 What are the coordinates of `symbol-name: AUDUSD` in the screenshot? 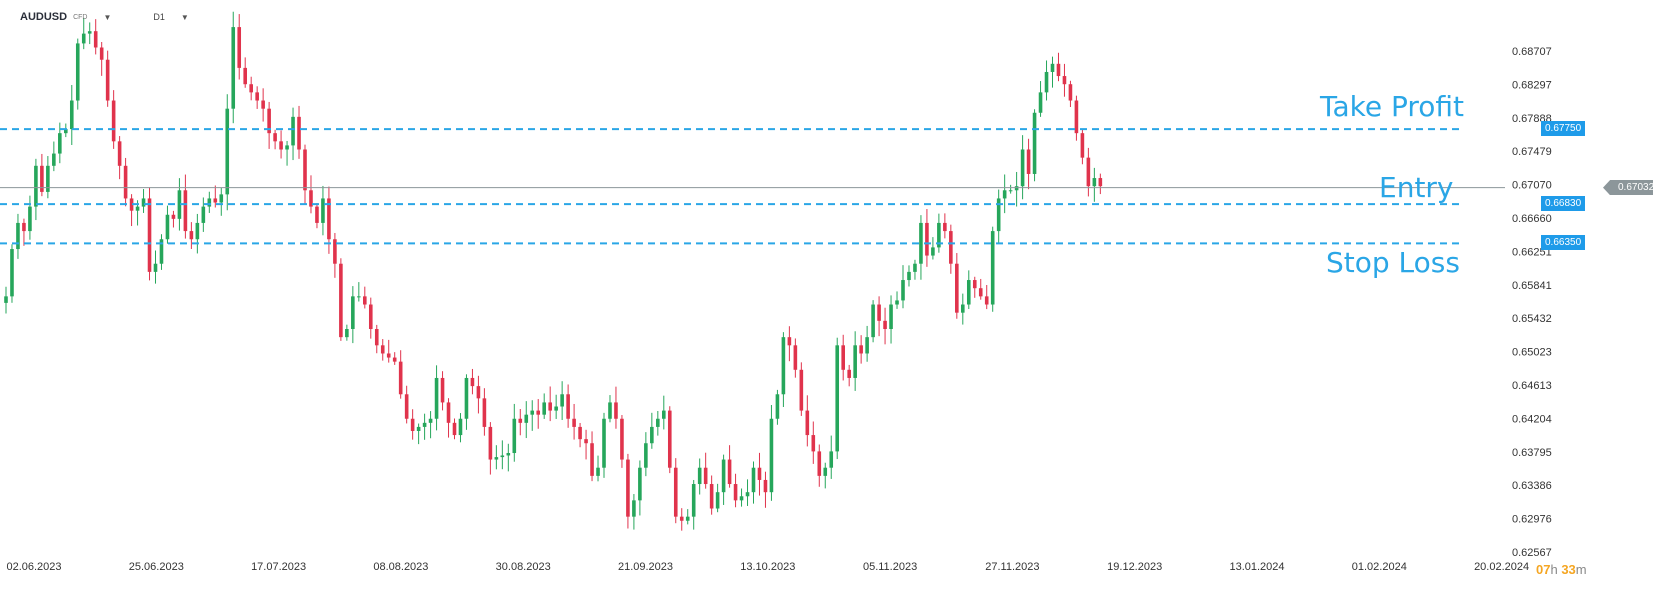 It's located at (44, 17).